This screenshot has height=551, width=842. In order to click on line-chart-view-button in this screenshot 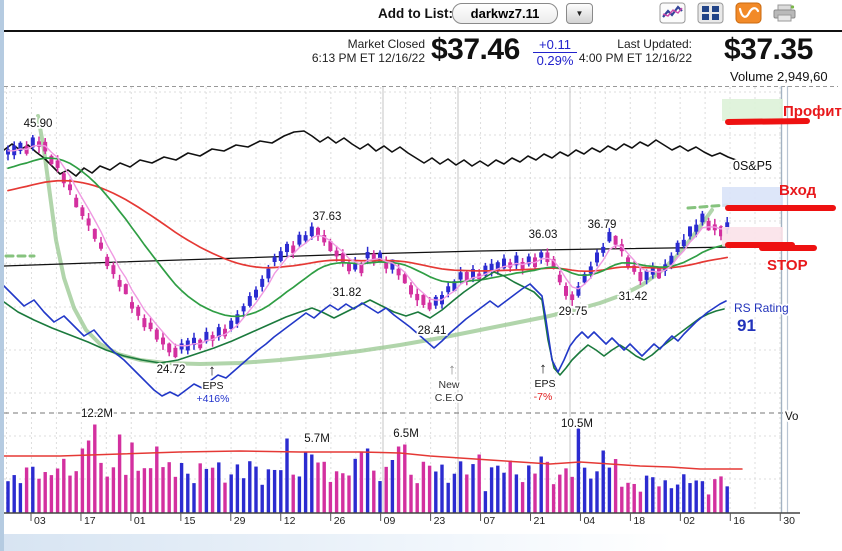, I will do `click(672, 13)`.